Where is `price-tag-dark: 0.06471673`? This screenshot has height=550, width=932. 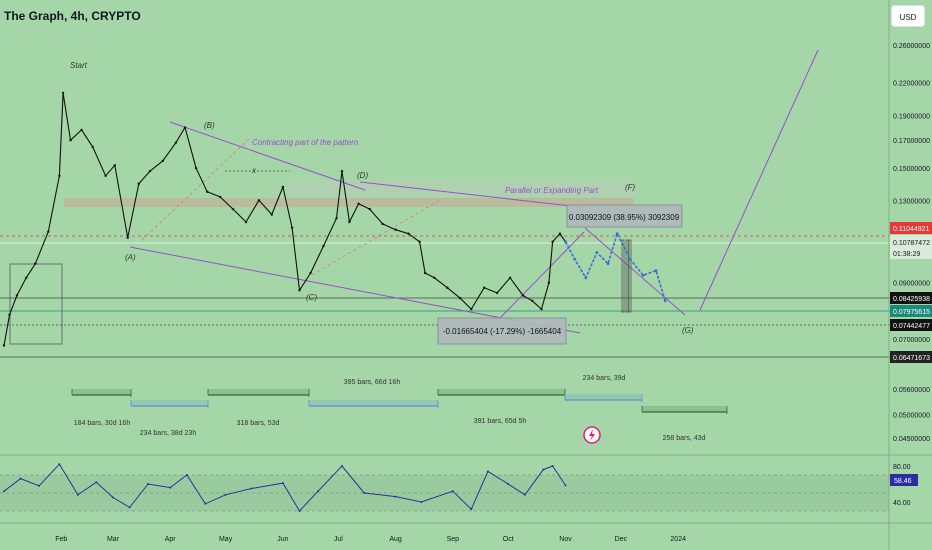 price-tag-dark: 0.06471673 is located at coordinates (911, 357).